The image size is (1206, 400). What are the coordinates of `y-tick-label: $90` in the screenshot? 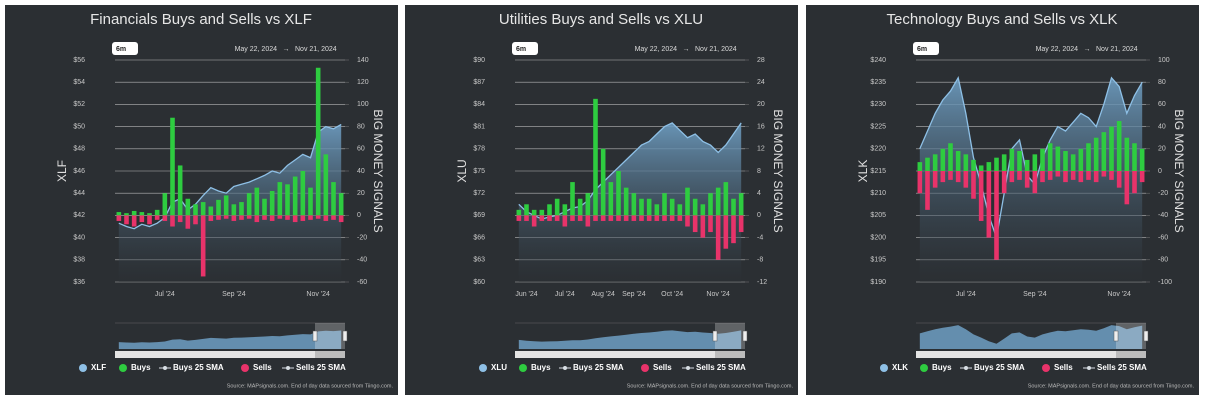 It's located at (479, 60).